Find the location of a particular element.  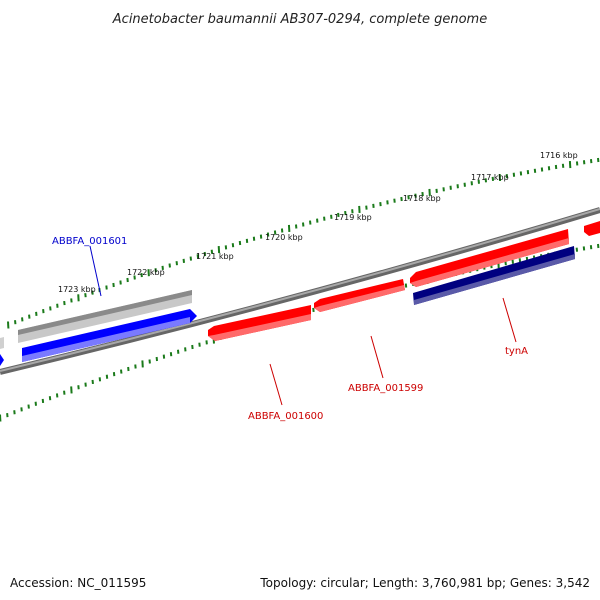

tick-label-1722: 1722 kbp is located at coordinates (146, 272).